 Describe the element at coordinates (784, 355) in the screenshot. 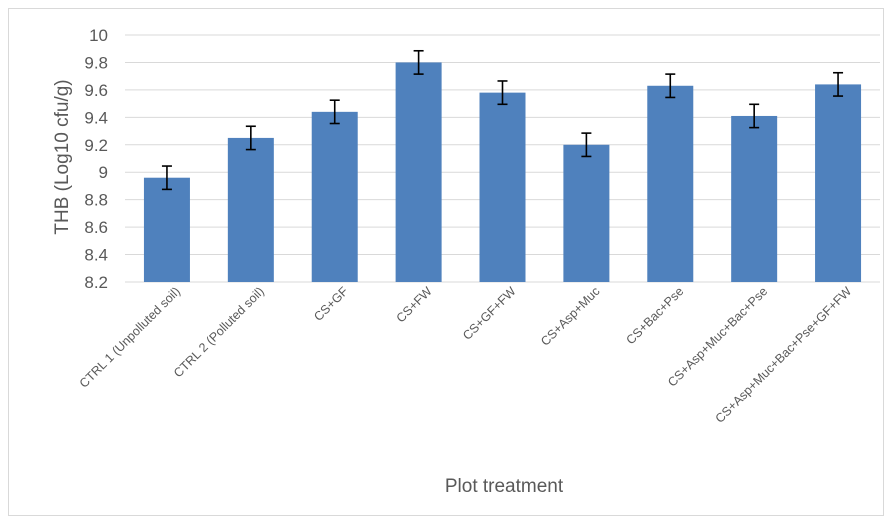

I see `category-label: CS+Asp+Muc+Bac+Pse+GF+FW` at that location.